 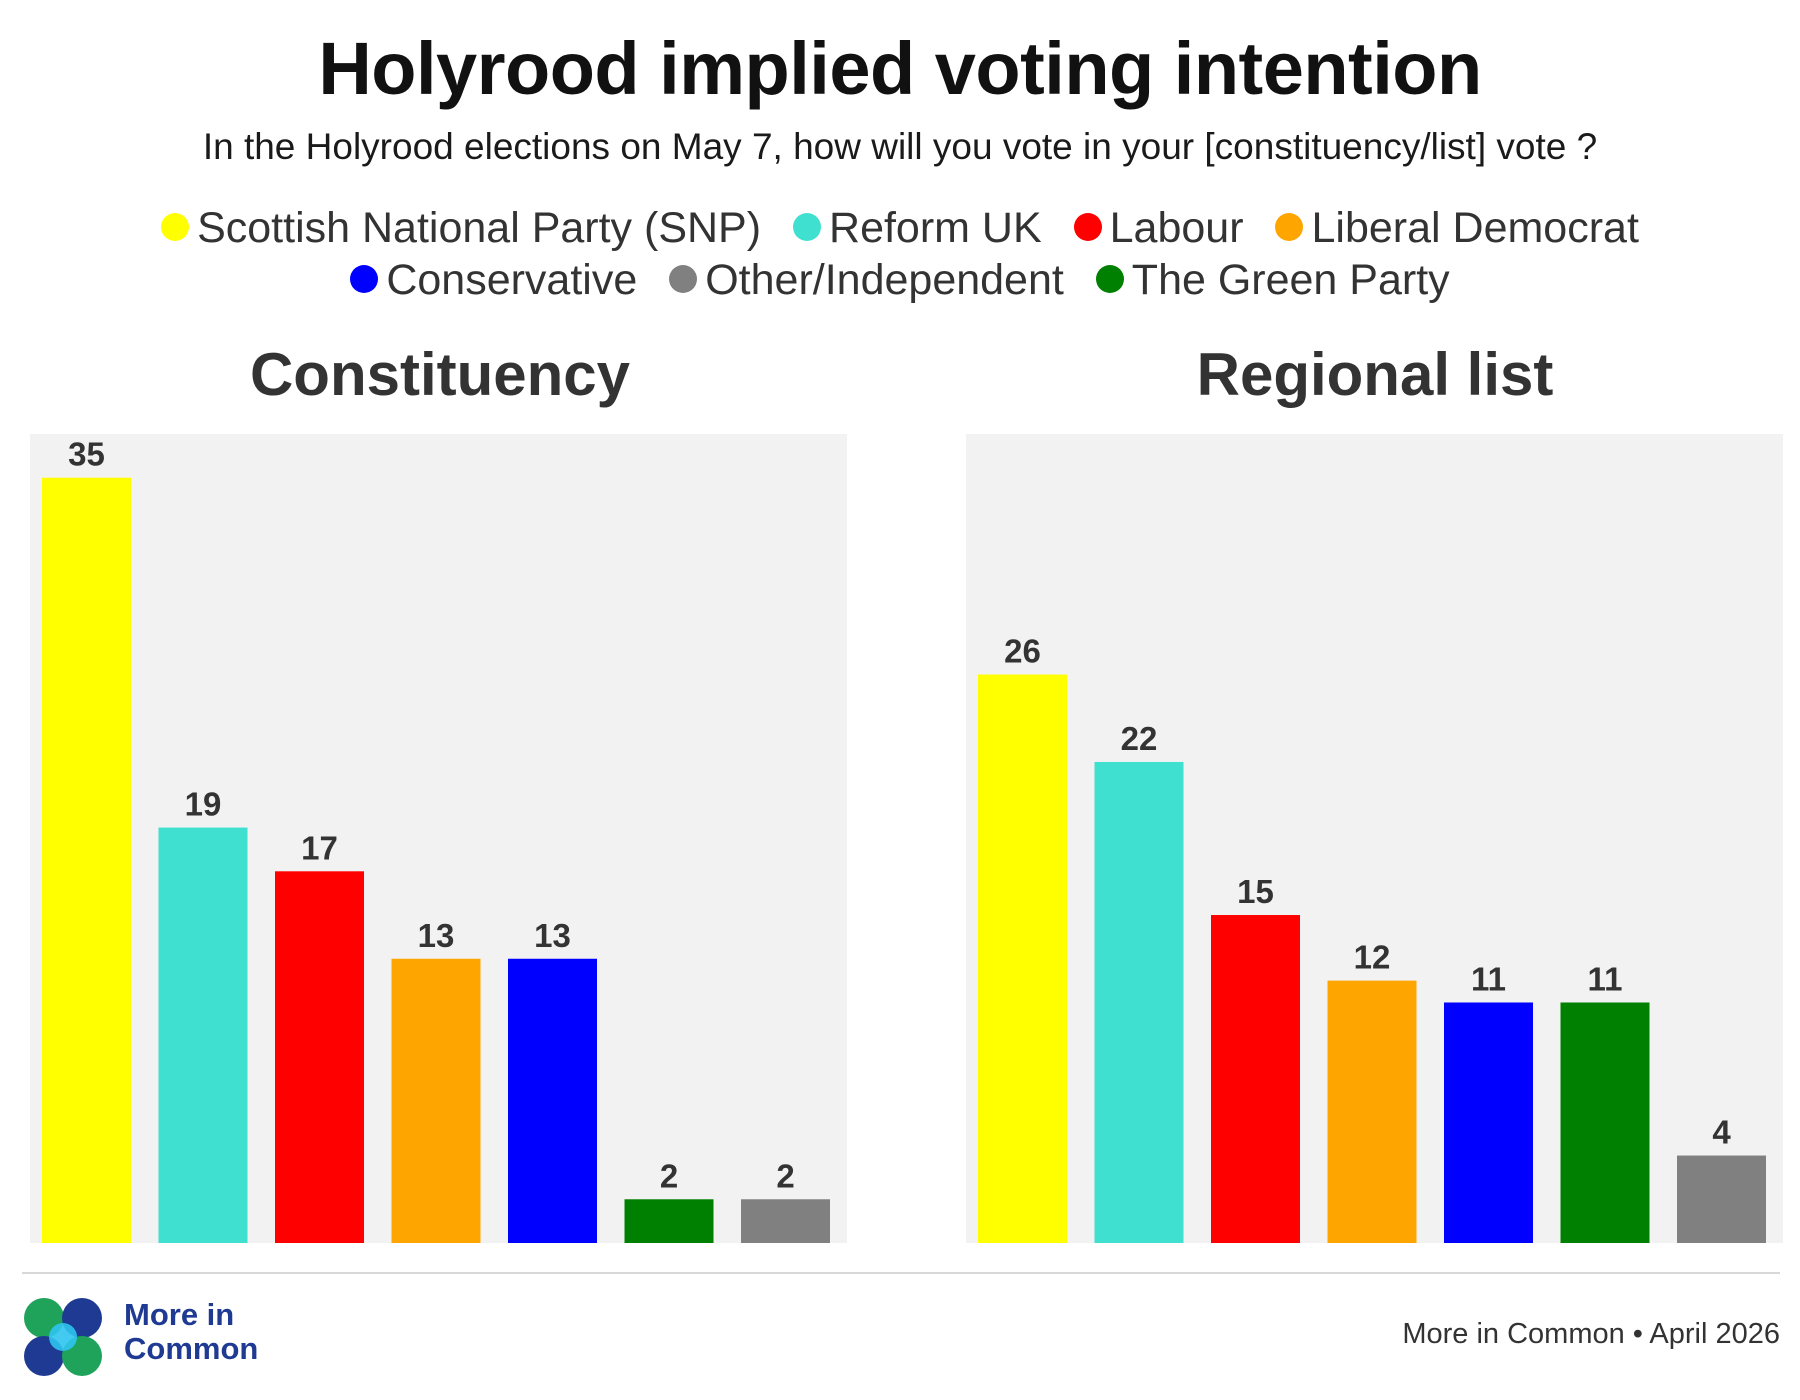 What do you see at coordinates (1176, 228) in the screenshot?
I see `legend-label-labour: Labour` at bounding box center [1176, 228].